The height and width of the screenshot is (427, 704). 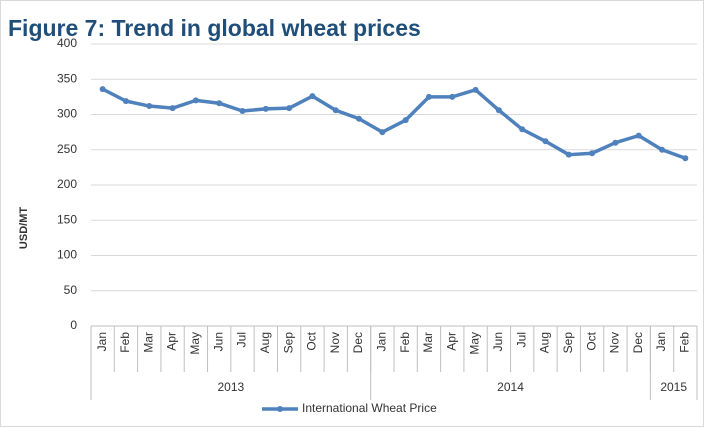 I want to click on group-label: 2013, so click(x=230, y=387).